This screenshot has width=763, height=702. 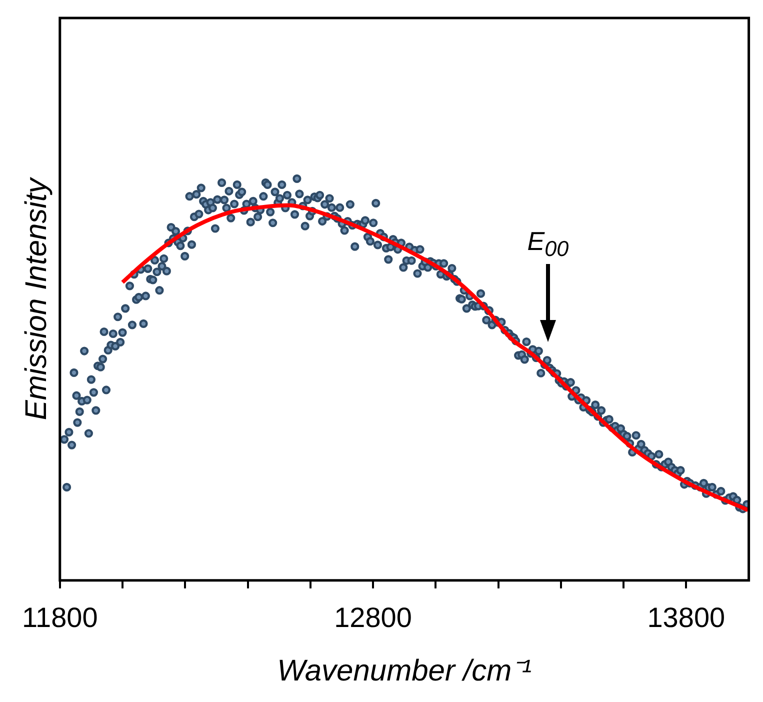 I want to click on x-tick-label: 11800, so click(x=60, y=617).